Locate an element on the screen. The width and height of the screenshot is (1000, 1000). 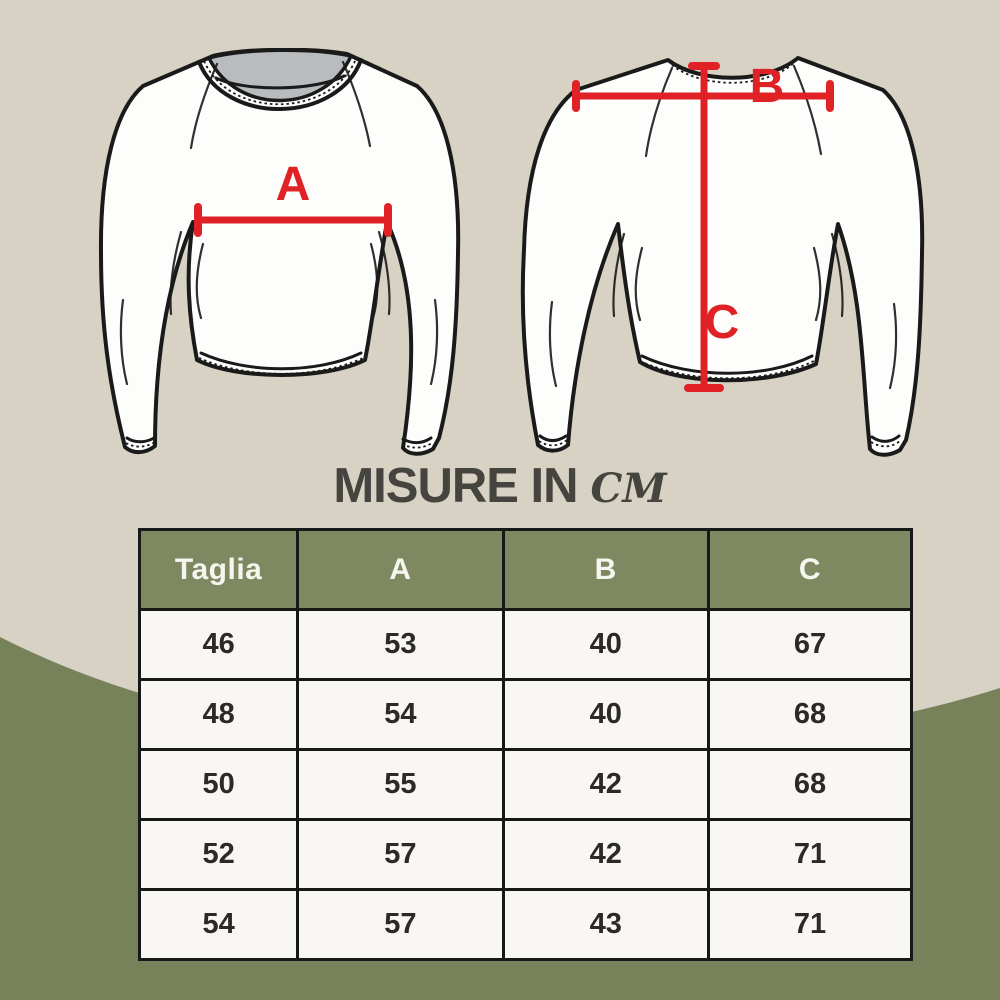
table-cell: 48 is located at coordinates (218, 714).